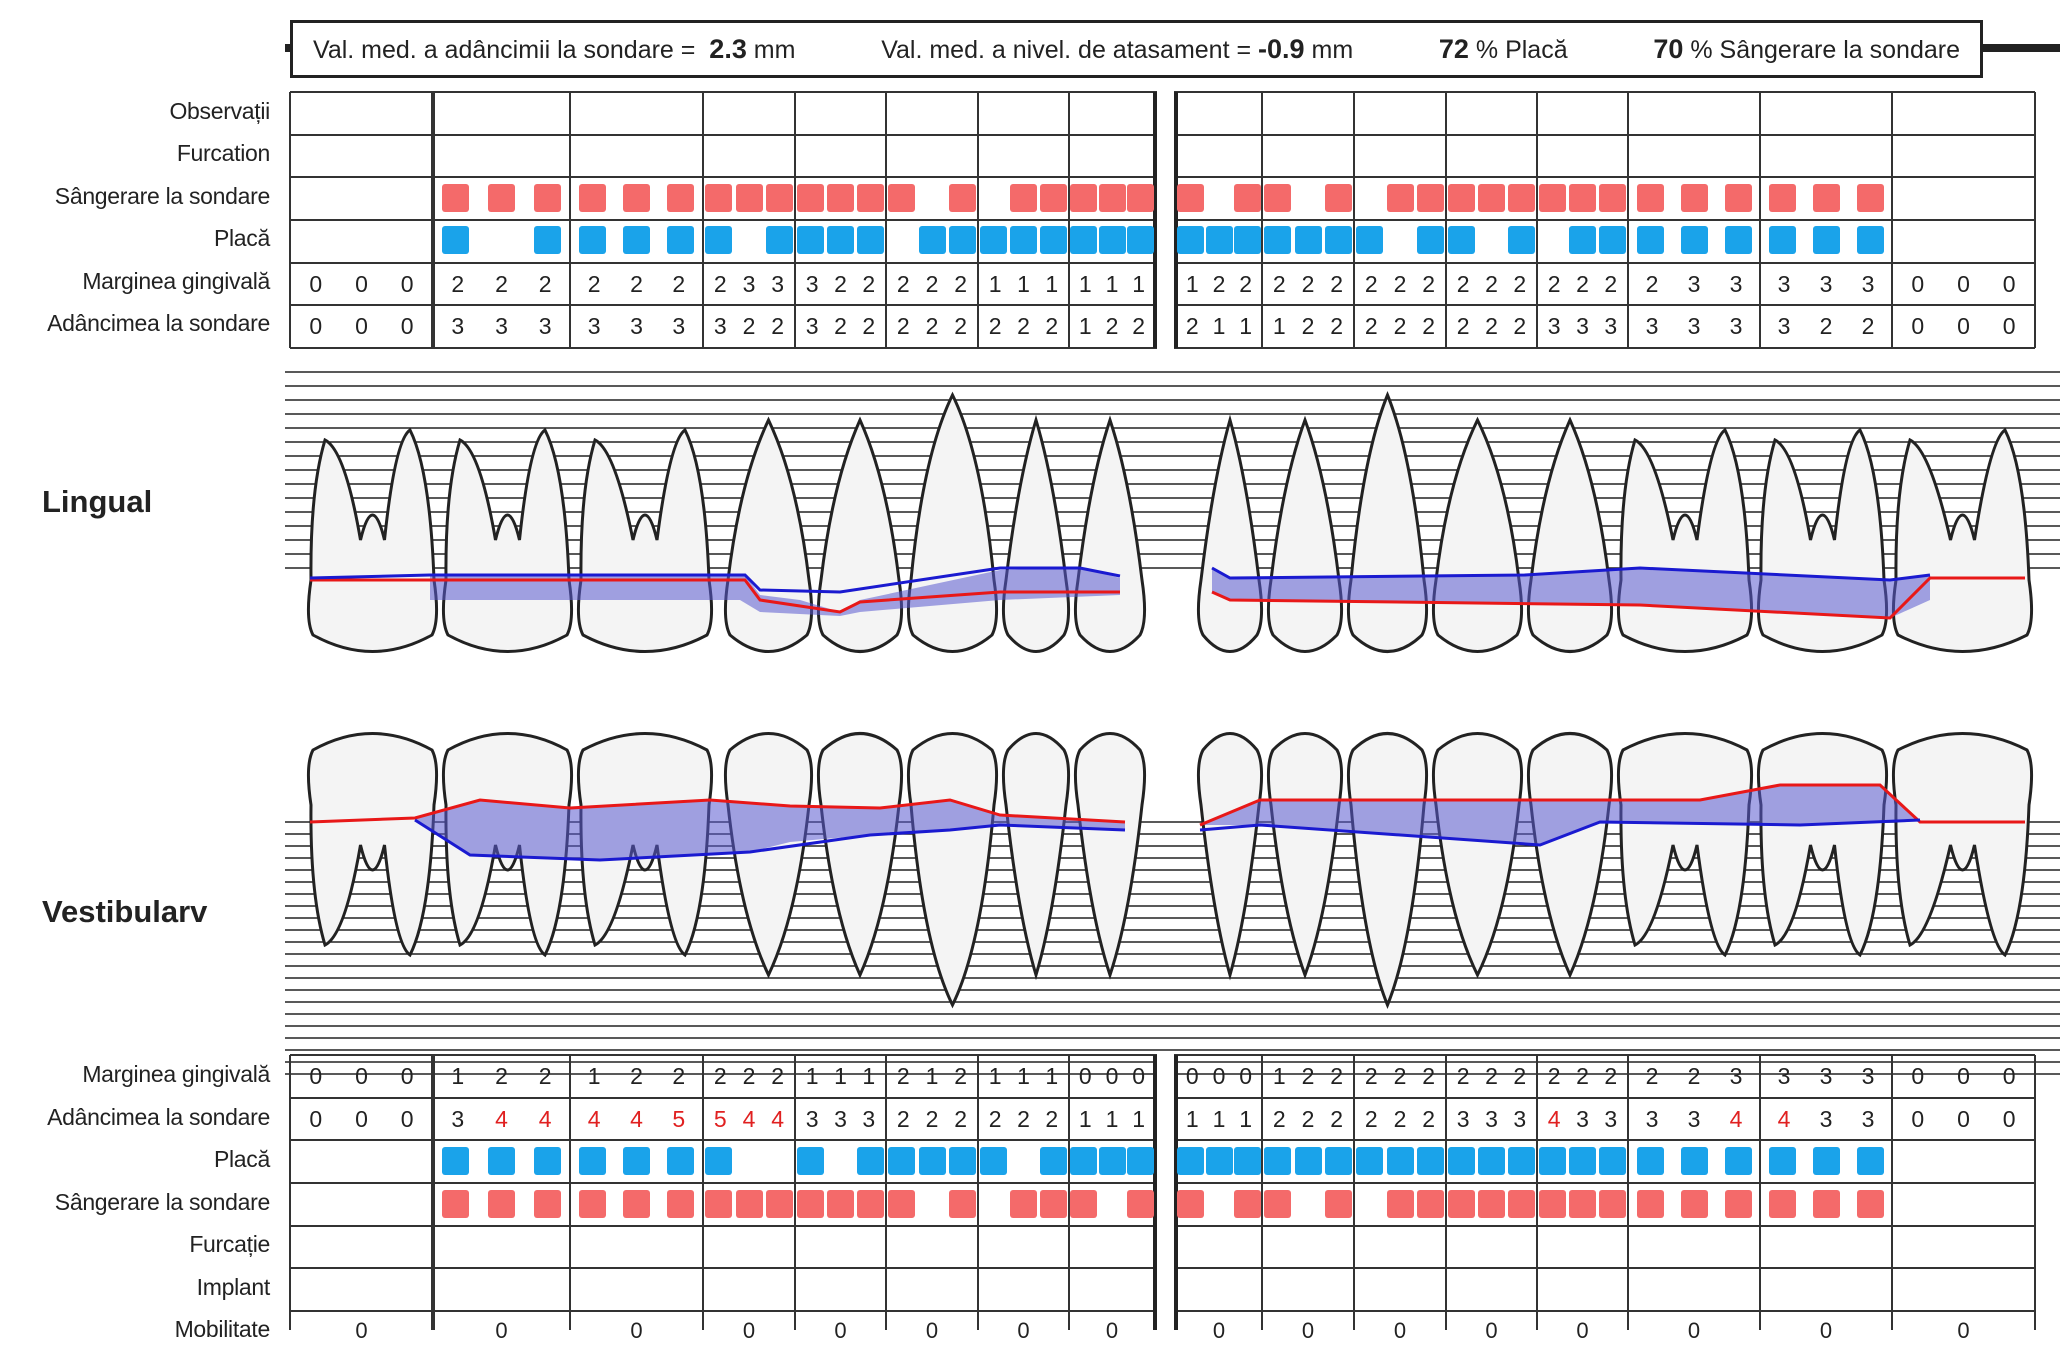 This screenshot has width=2068, height=1355. I want to click on upper-depth-cell: 0 0 0, so click(1963, 326).